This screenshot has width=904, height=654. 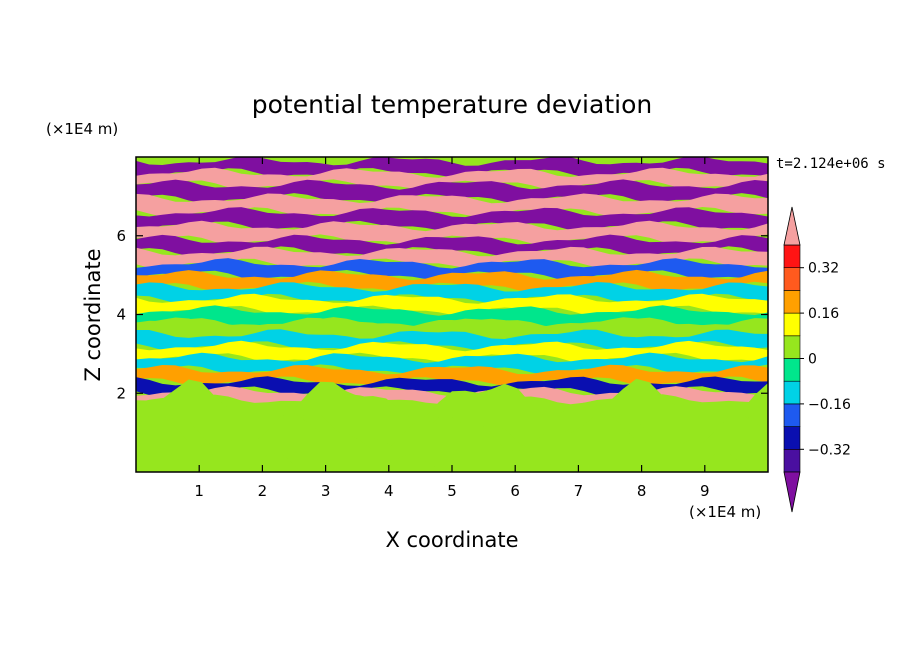 I want to click on colorbar-tick-label: 0.32, so click(x=823, y=269).